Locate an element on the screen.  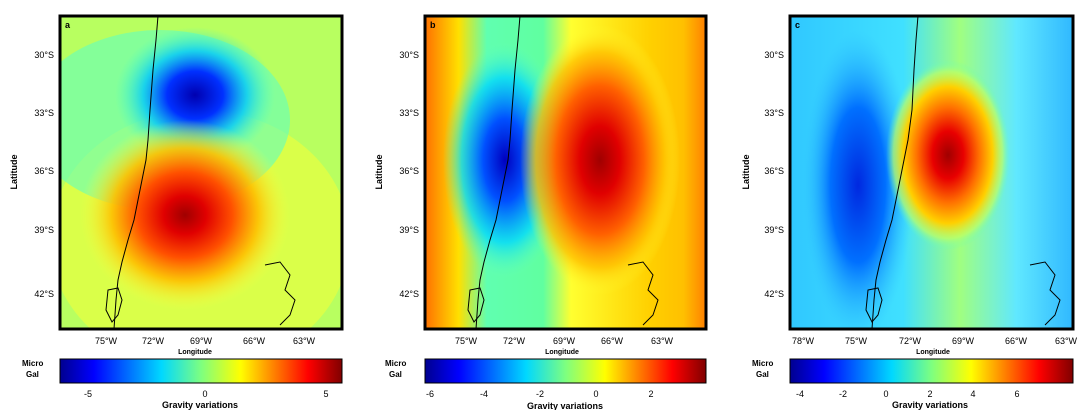
panel-a-ylabel: Latitude is located at coordinates (14, 172).